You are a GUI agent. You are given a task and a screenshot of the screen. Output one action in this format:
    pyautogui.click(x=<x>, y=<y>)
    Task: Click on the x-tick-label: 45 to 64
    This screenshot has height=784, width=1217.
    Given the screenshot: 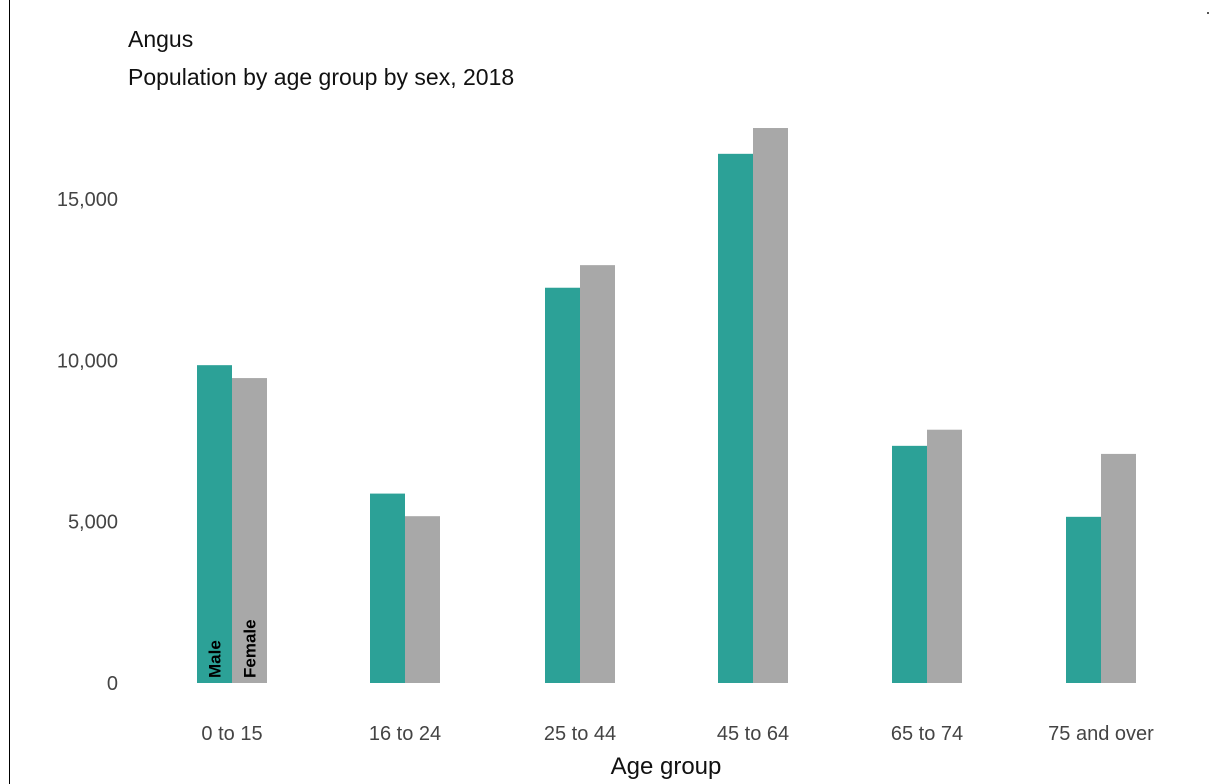 What is the action you would take?
    pyautogui.click(x=753, y=734)
    